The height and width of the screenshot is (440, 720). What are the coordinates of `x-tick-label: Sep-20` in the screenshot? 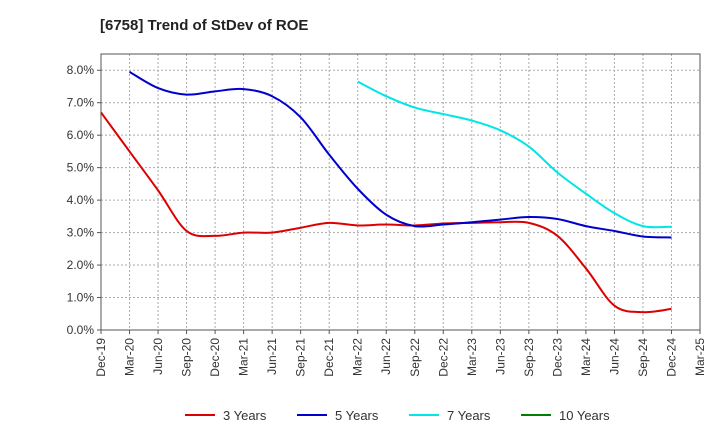 It's located at (187, 357).